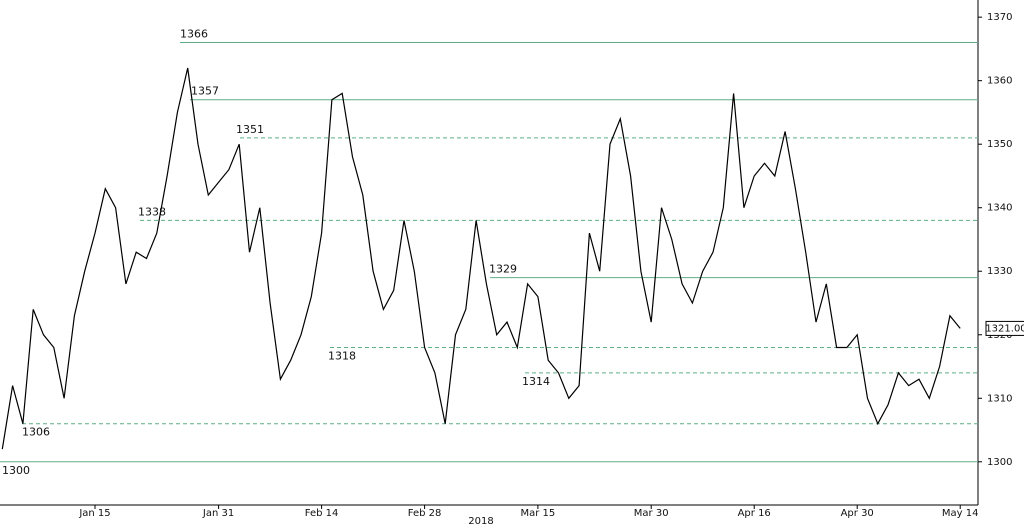 The image size is (1024, 528). Describe the element at coordinates (425, 513) in the screenshot. I see `x-tick-label: Feb 28` at that location.